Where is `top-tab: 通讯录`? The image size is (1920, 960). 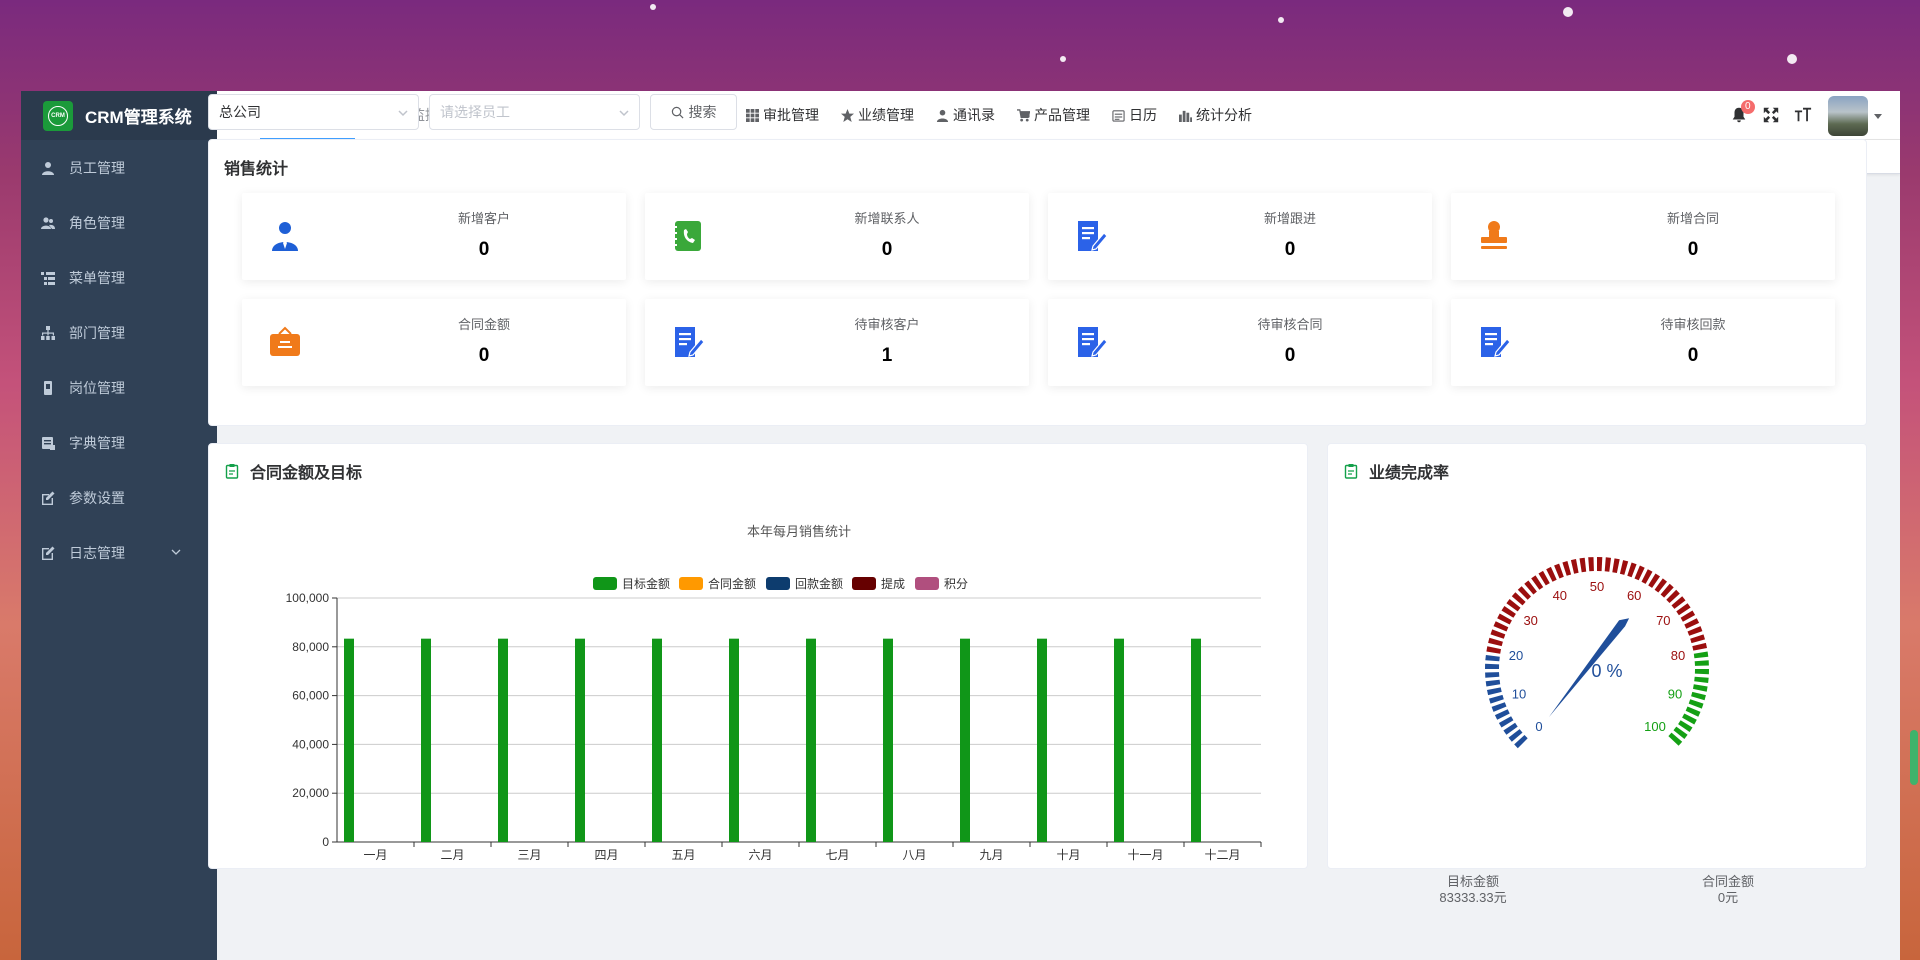
top-tab: 通讯录 is located at coordinates (965, 115).